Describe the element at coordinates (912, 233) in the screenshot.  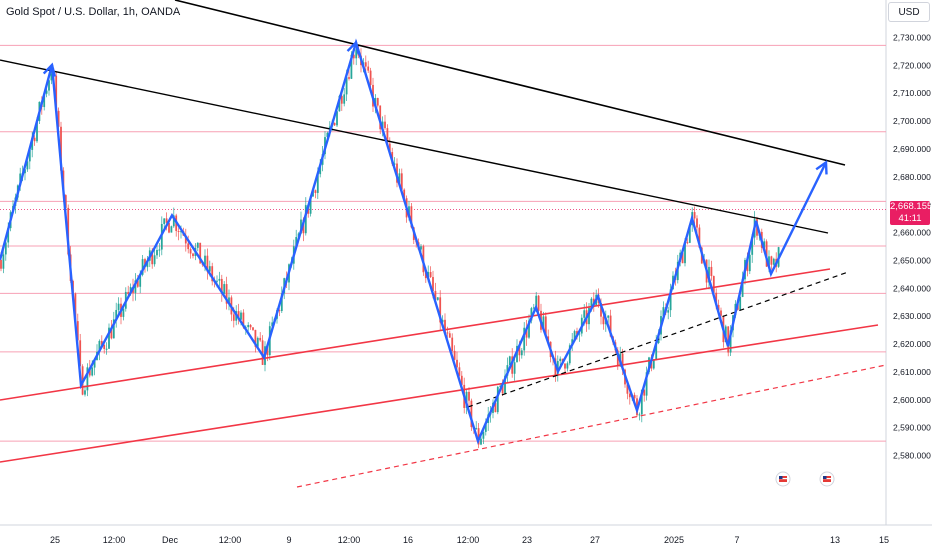
I see `y-tick-label: 2,660.000` at that location.